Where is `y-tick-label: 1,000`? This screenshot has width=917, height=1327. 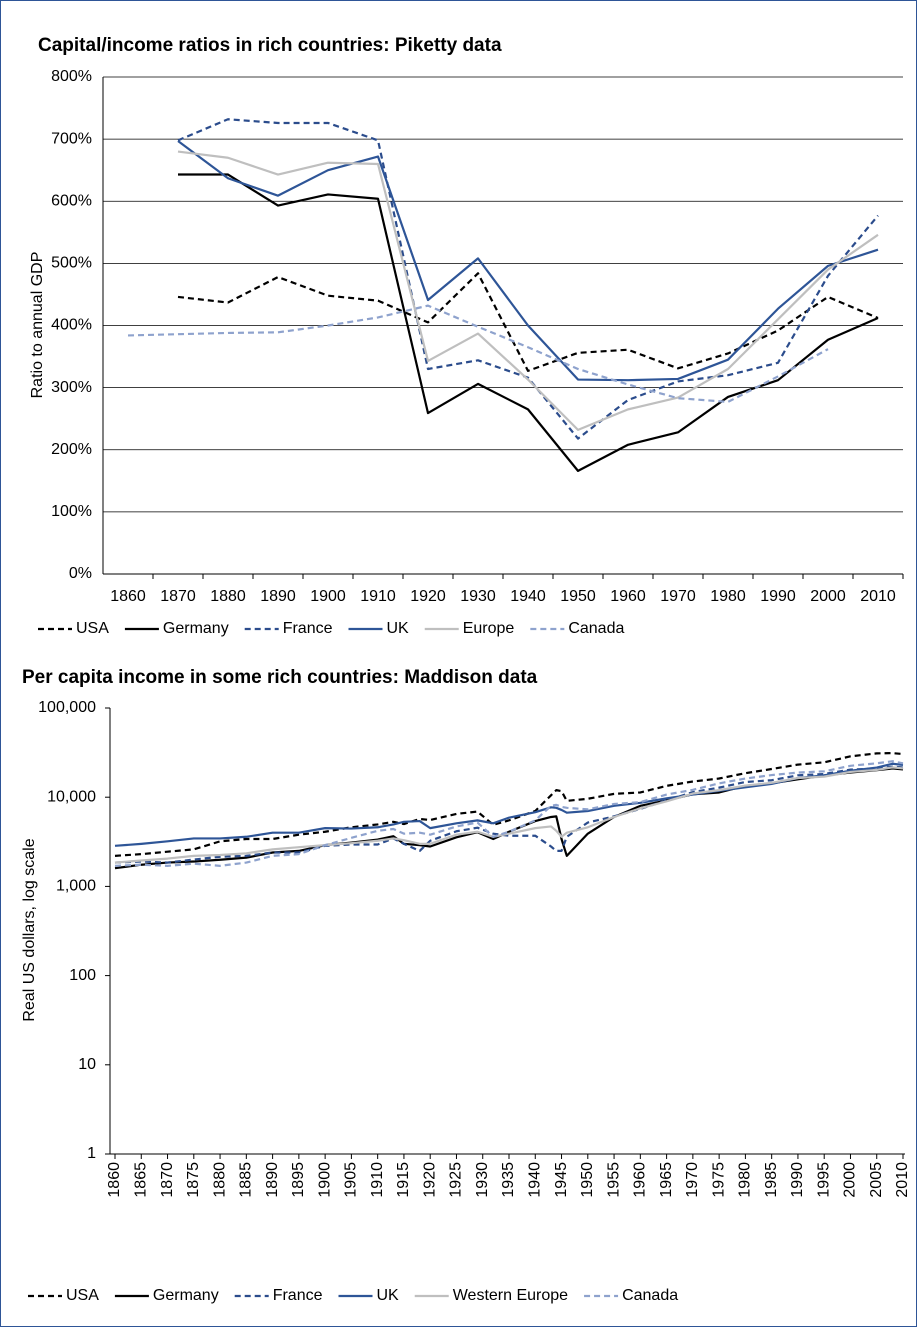
y-tick-label: 1,000 is located at coordinates (76, 886).